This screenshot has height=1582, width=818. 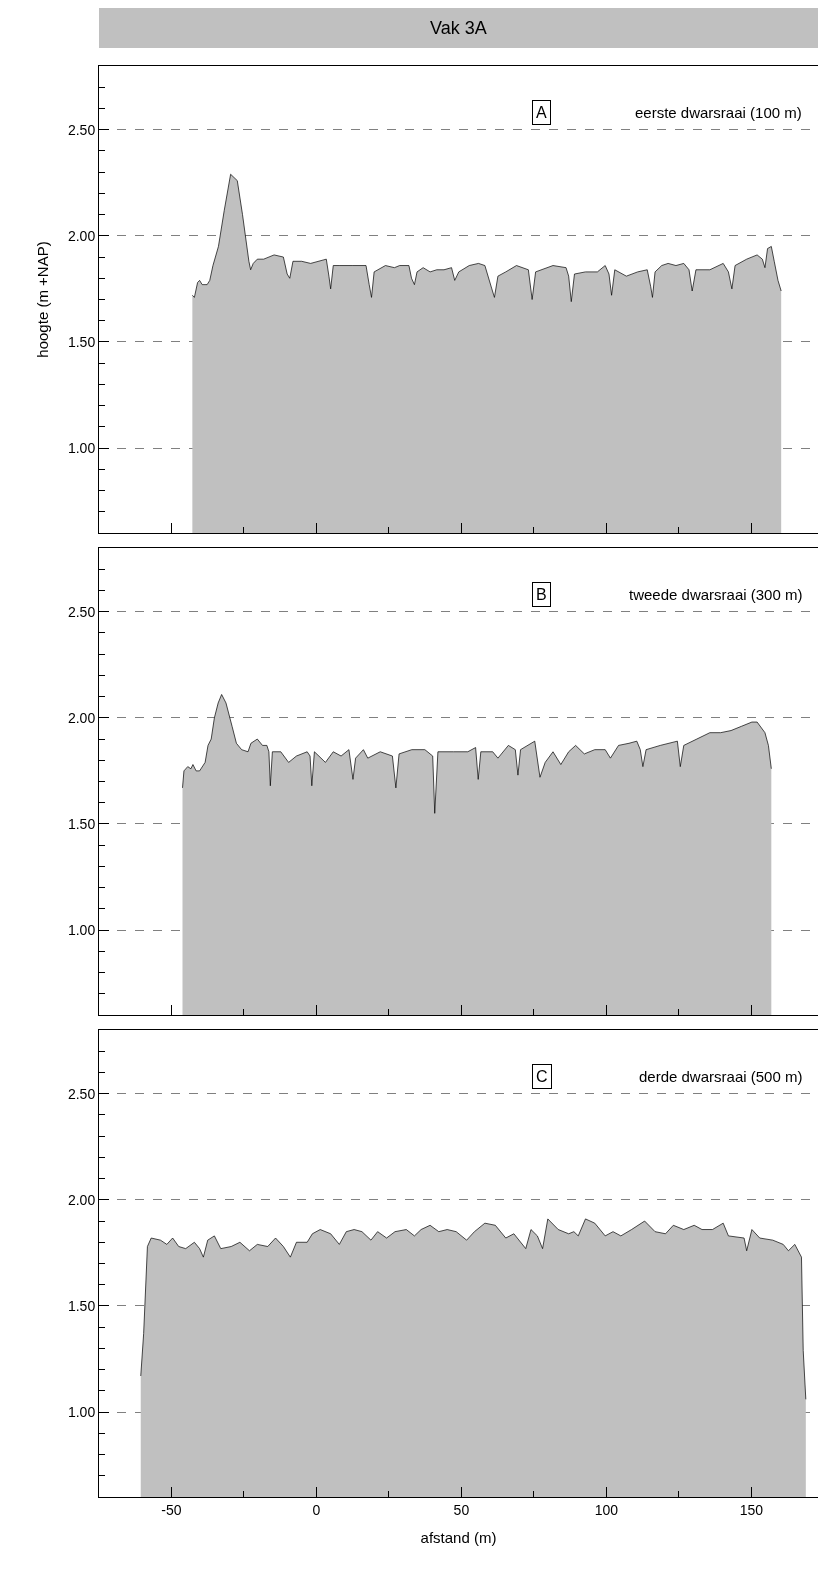 What do you see at coordinates (541, 112) in the screenshot?
I see `annotation: A` at bounding box center [541, 112].